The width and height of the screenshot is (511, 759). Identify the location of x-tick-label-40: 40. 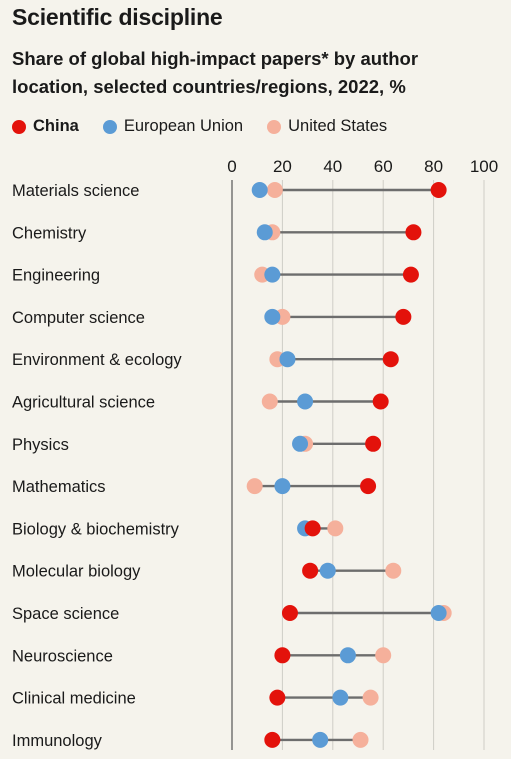
(332, 166).